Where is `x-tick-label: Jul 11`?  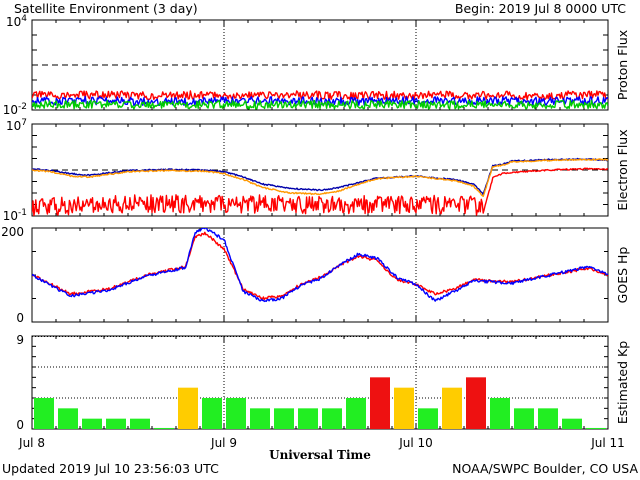
x-tick-label: Jul 11 is located at coordinates (607, 443).